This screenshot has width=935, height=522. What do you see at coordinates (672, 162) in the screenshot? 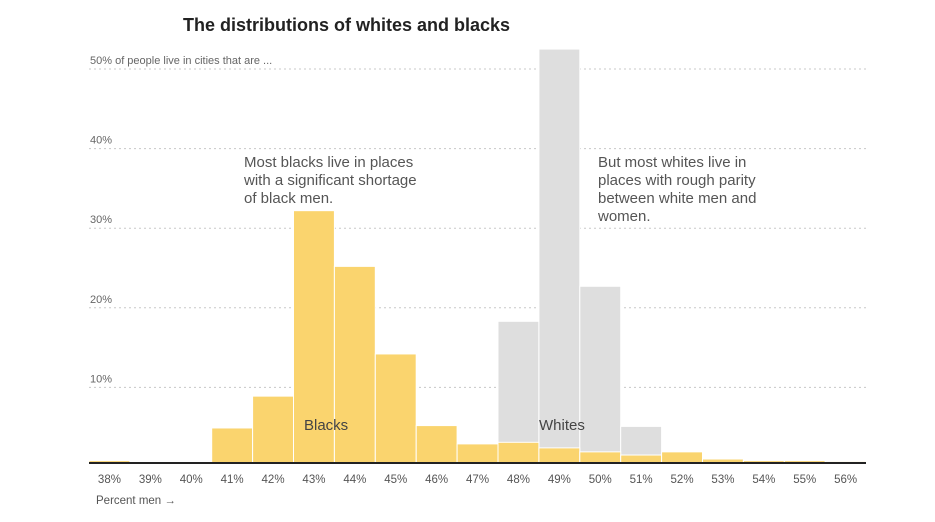
I see `annotation-line: But most whites live in` at bounding box center [672, 162].